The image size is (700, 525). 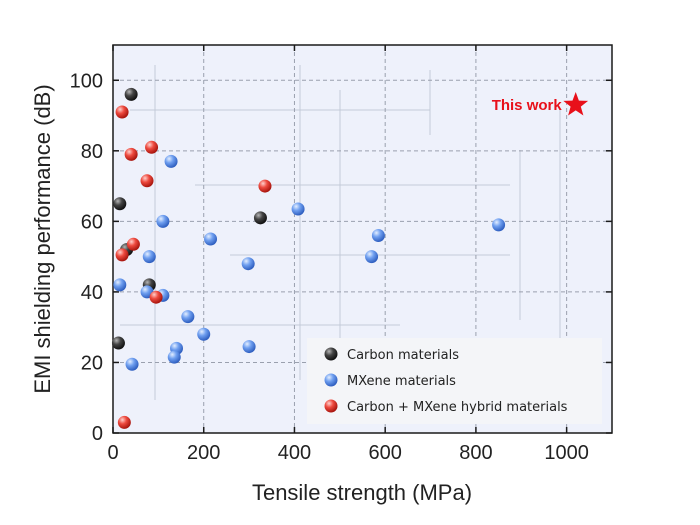 What do you see at coordinates (576, 104) in the screenshot?
I see `this-work-star-marker` at bounding box center [576, 104].